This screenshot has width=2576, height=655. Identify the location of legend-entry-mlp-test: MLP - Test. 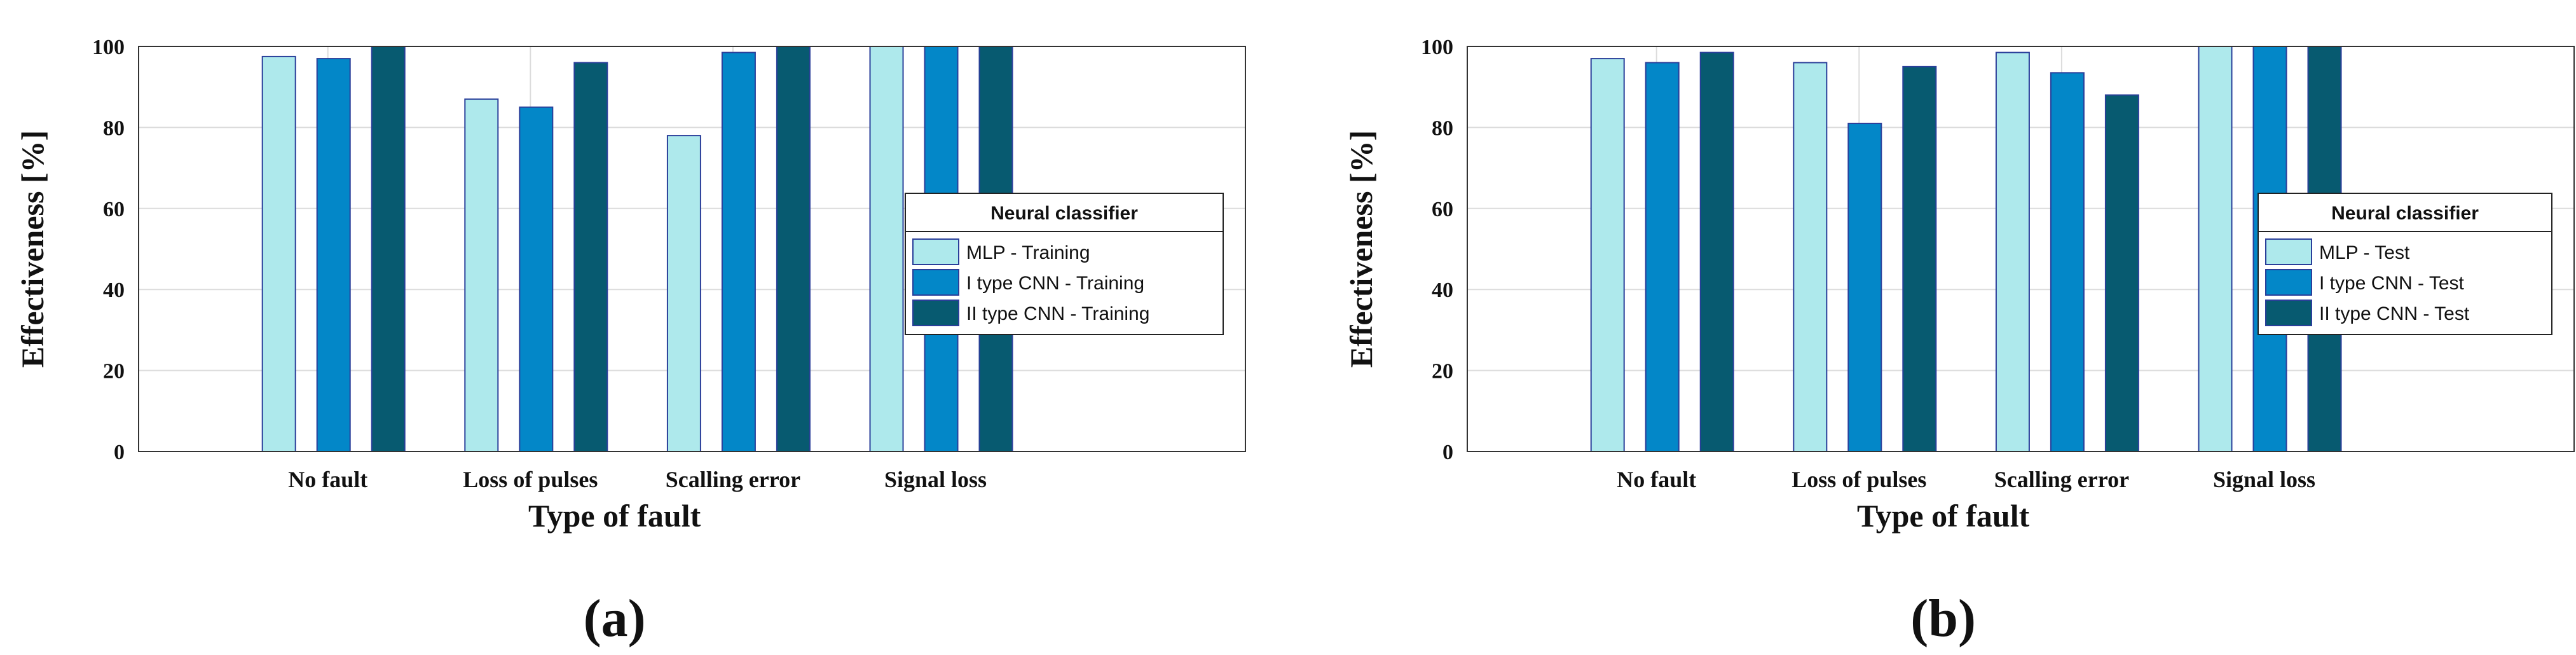
(2364, 253).